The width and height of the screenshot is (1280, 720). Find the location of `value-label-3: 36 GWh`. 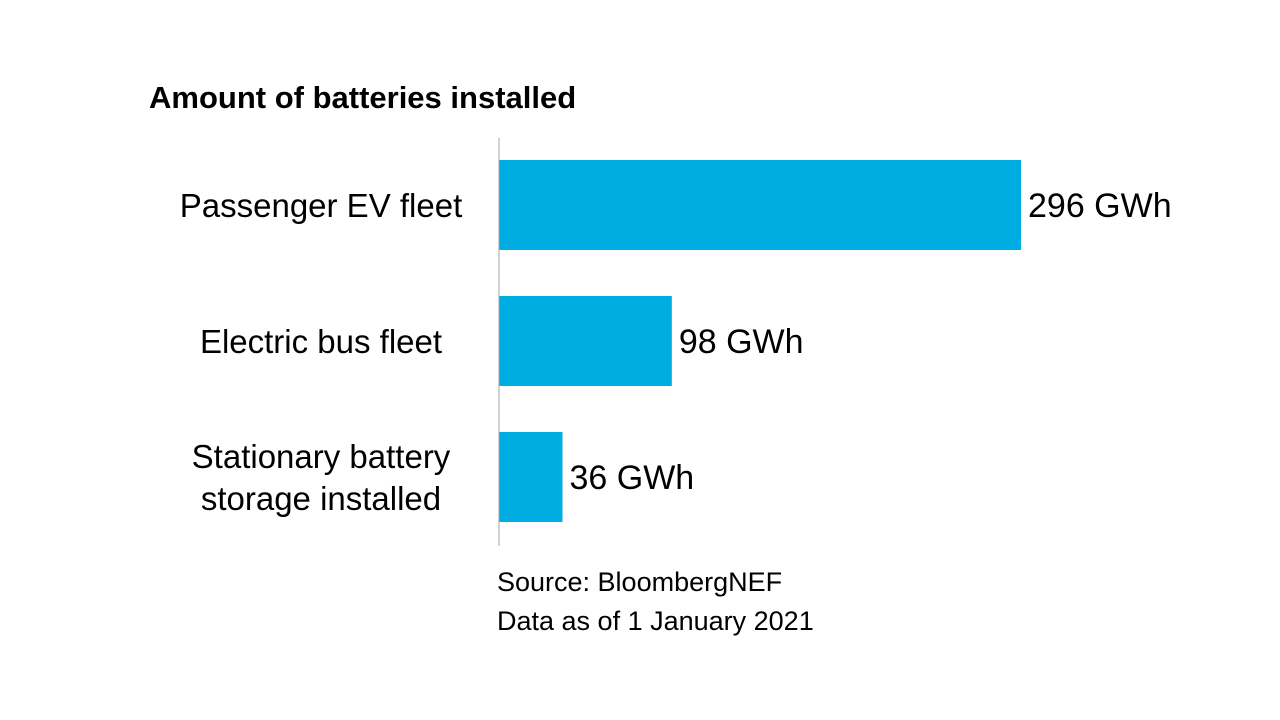

value-label-3: 36 GWh is located at coordinates (631, 478).